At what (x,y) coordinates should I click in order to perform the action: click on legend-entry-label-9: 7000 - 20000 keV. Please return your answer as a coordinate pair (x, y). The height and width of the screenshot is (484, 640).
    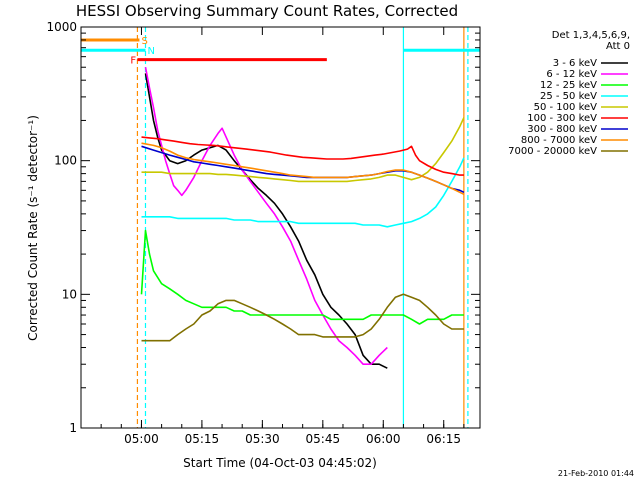
    Looking at the image, I should click on (552, 151).